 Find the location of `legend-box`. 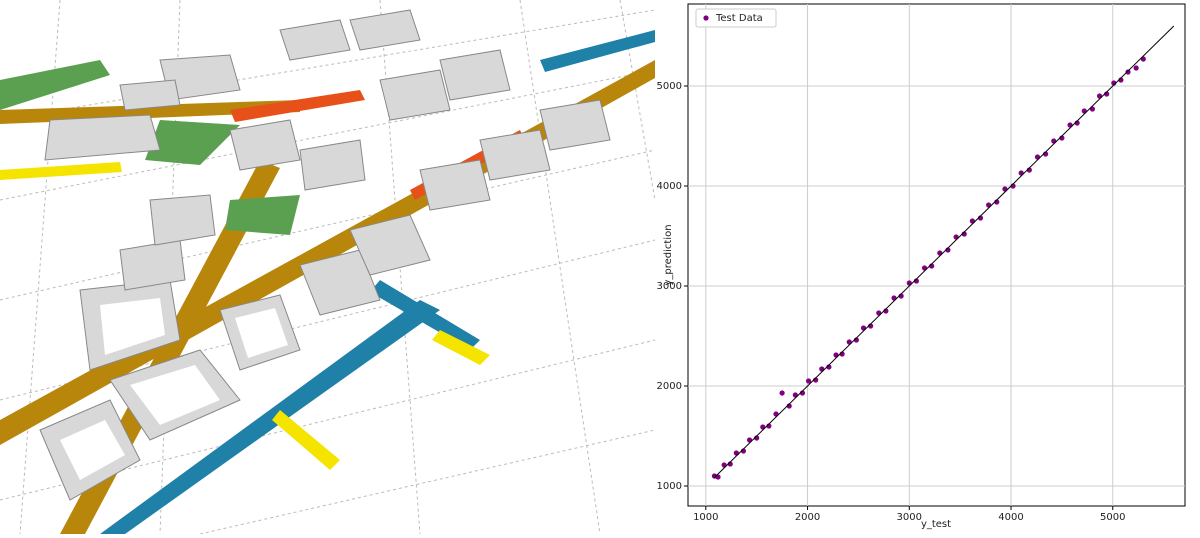

legend-box is located at coordinates (736, 18).